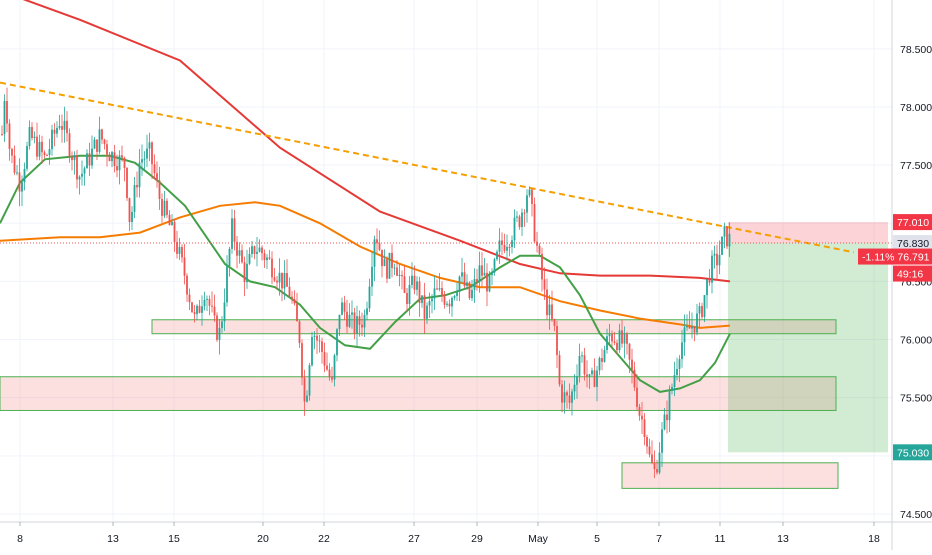 The width and height of the screenshot is (932, 555). I want to click on x-tick-label: 8, so click(20, 539).